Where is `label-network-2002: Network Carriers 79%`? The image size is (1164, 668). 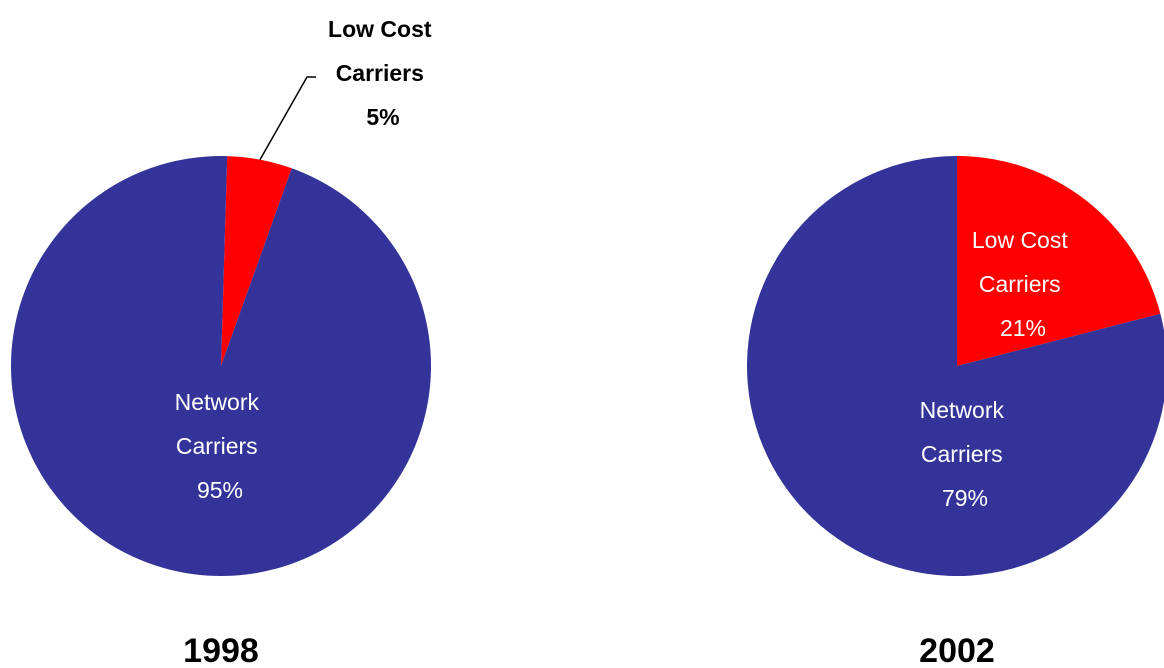 label-network-2002: Network Carriers 79% is located at coordinates (965, 454).